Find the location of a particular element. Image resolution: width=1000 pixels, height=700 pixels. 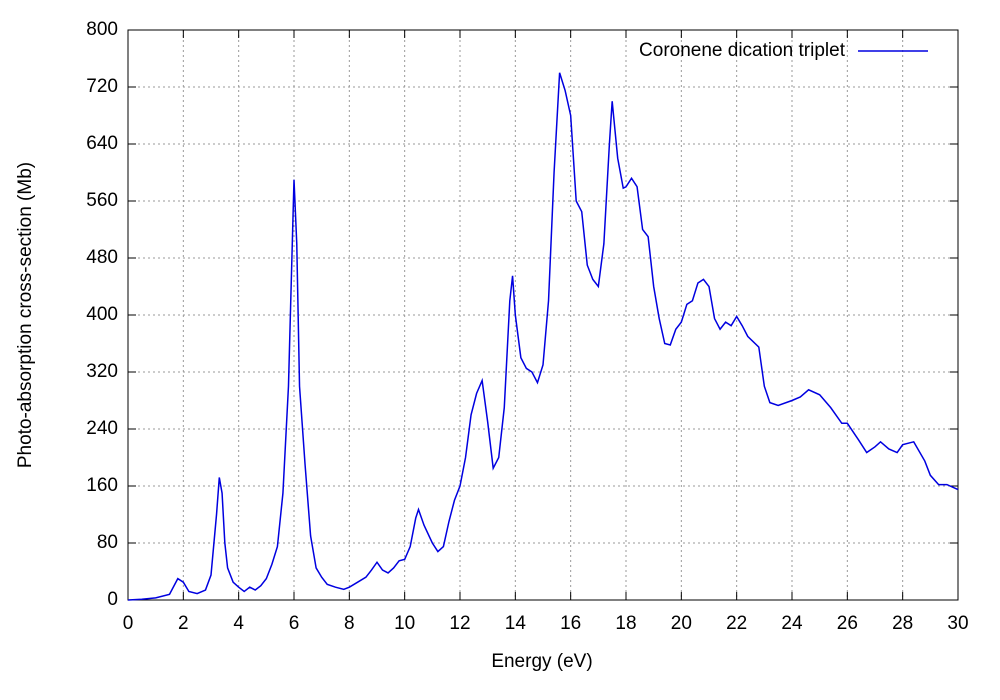

y-tick-label: 560 is located at coordinates (102, 200).